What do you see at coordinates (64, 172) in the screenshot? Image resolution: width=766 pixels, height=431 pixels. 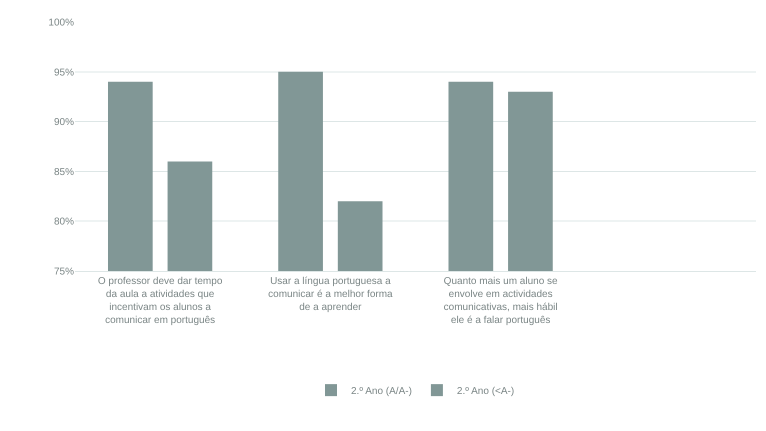 I see `y-tick-label: 85%` at bounding box center [64, 172].